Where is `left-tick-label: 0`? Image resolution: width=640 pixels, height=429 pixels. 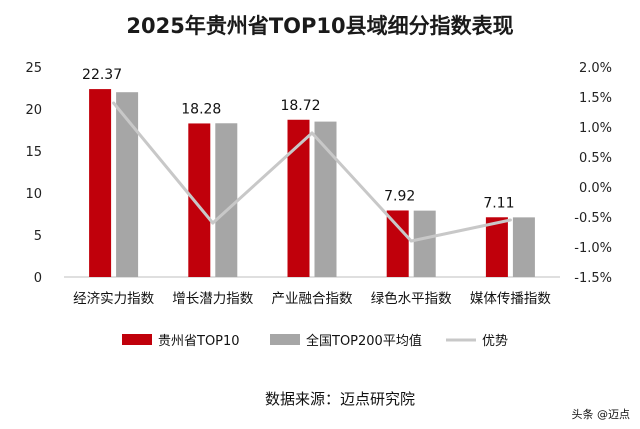 left-tick-label: 0 is located at coordinates (38, 278).